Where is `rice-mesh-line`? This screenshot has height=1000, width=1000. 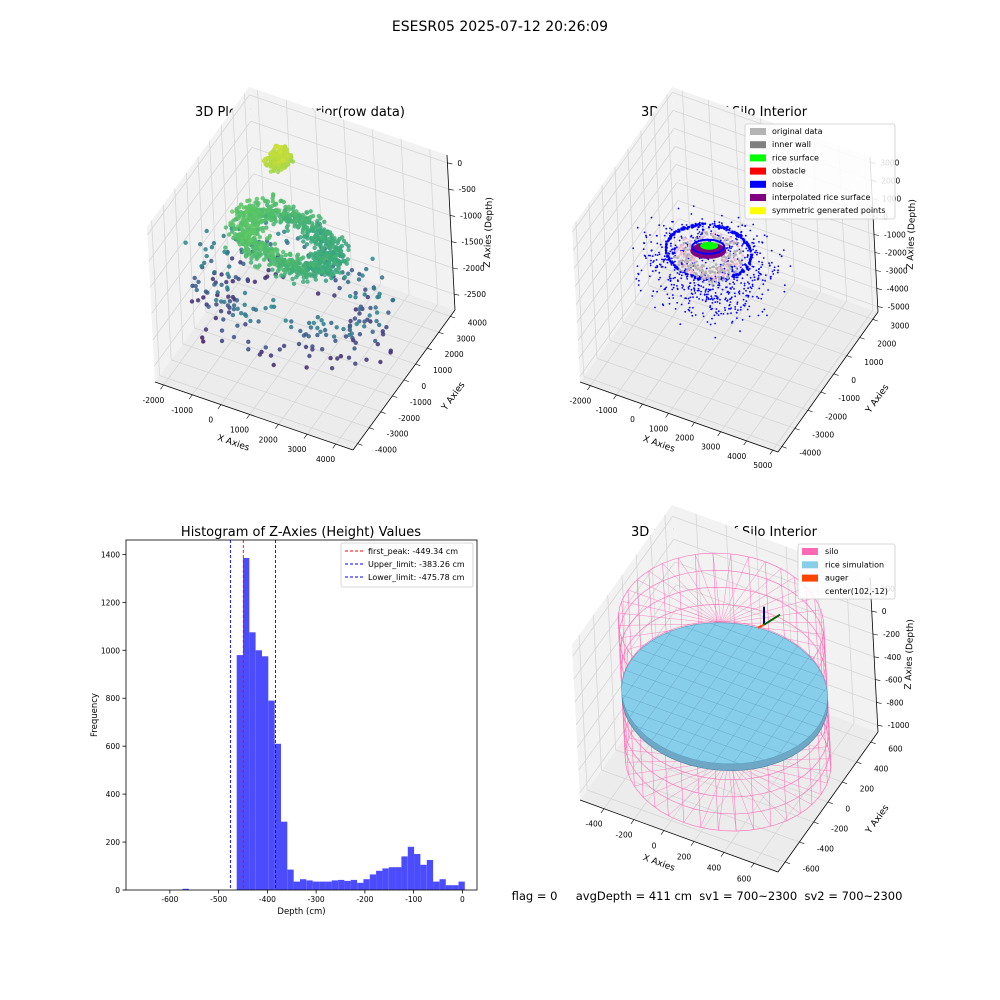
rice-mesh-line is located at coordinates (740, 699).